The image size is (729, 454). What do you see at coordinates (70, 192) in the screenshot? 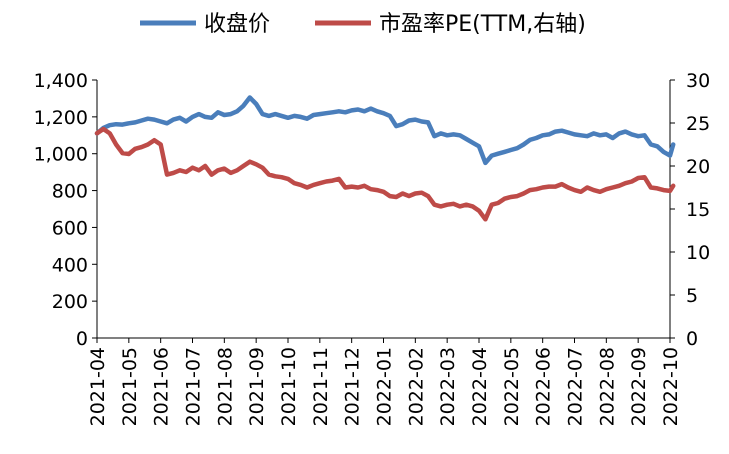
I see `left-tick-label: 800` at bounding box center [70, 192].